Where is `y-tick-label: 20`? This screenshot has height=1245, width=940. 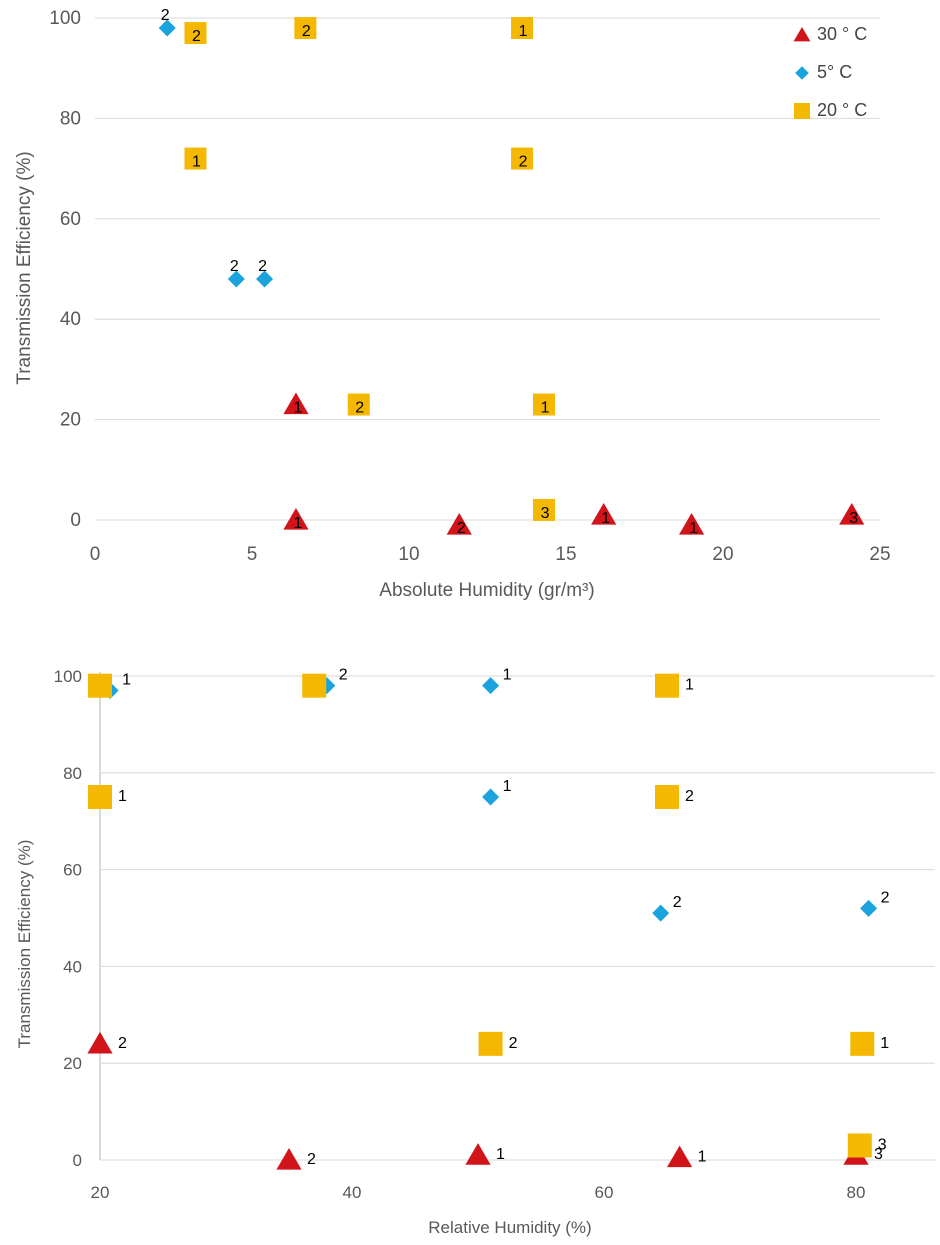 y-tick-label: 20 is located at coordinates (72, 1063).